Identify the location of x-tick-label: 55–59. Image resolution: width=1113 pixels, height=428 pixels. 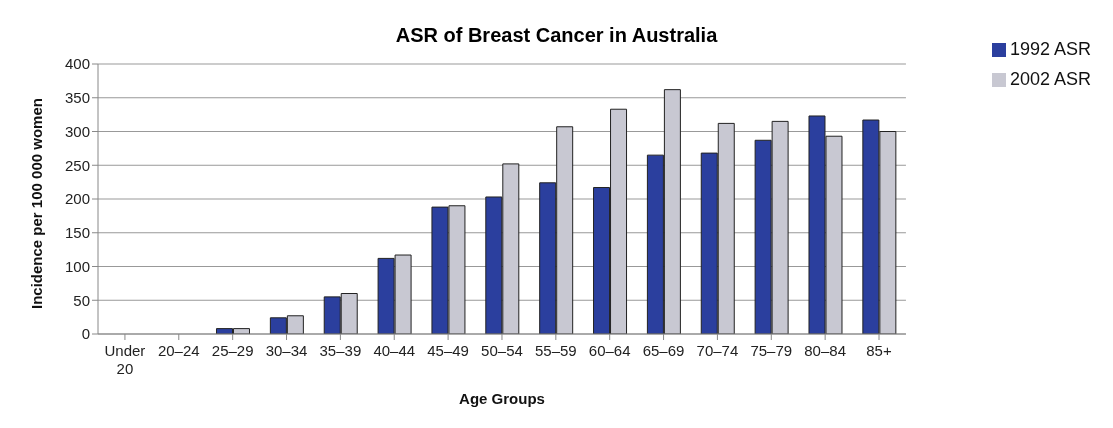
(555, 350).